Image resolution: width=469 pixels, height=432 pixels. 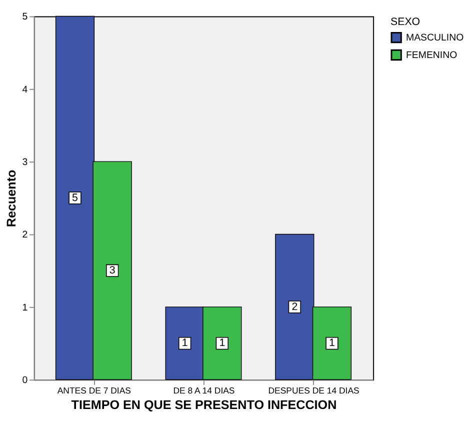 What do you see at coordinates (405, 22) in the screenshot?
I see `legend-title: SEXO` at bounding box center [405, 22].